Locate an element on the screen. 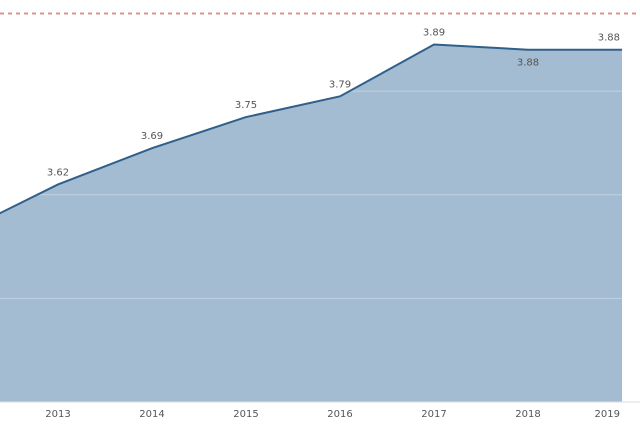 Image resolution: width=640 pixels, height=426 pixels. data-label: 3.69 is located at coordinates (152, 136).